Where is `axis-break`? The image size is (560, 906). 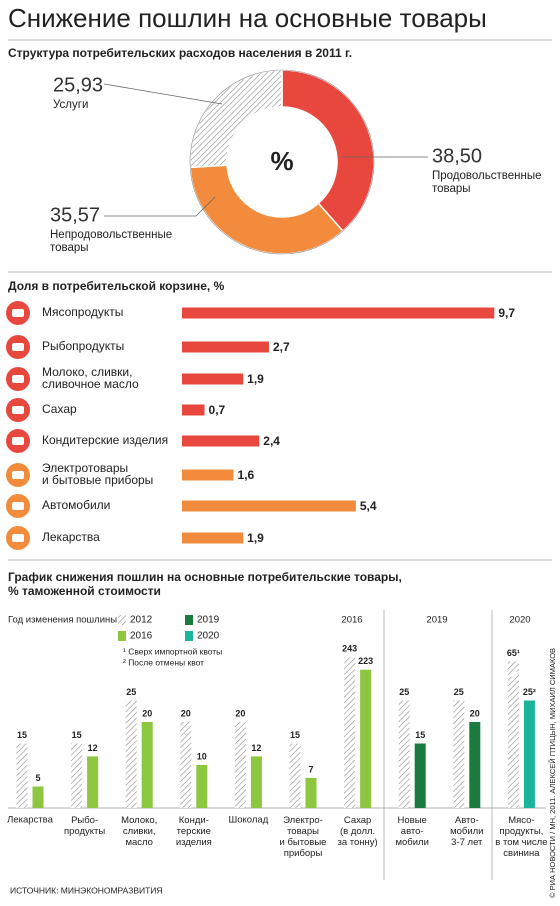
axis-break is located at coordinates (513, 674).